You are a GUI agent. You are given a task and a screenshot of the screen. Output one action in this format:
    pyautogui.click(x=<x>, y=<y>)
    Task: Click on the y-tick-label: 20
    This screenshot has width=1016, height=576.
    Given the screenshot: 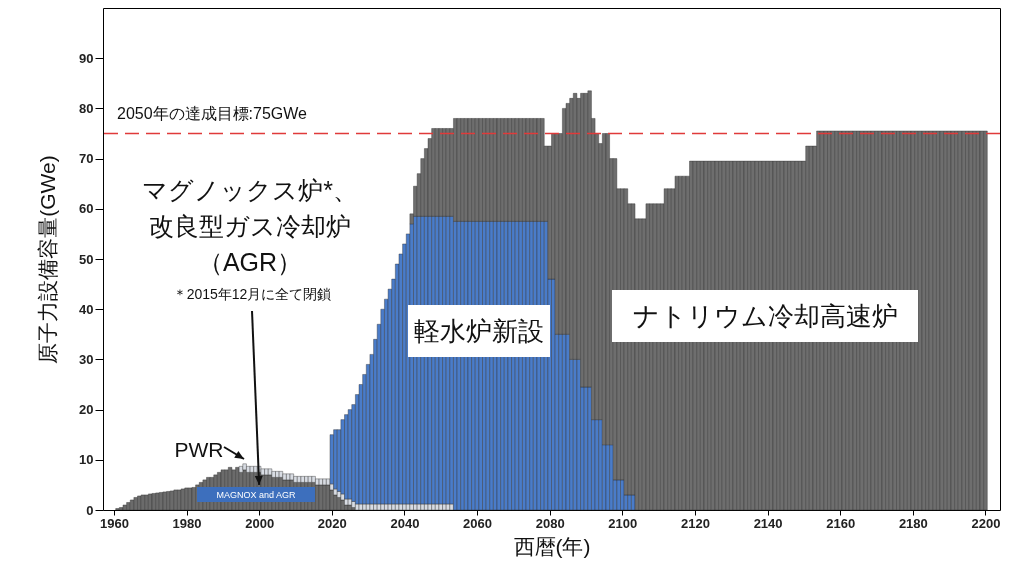 What is the action you would take?
    pyautogui.click(x=86, y=410)
    